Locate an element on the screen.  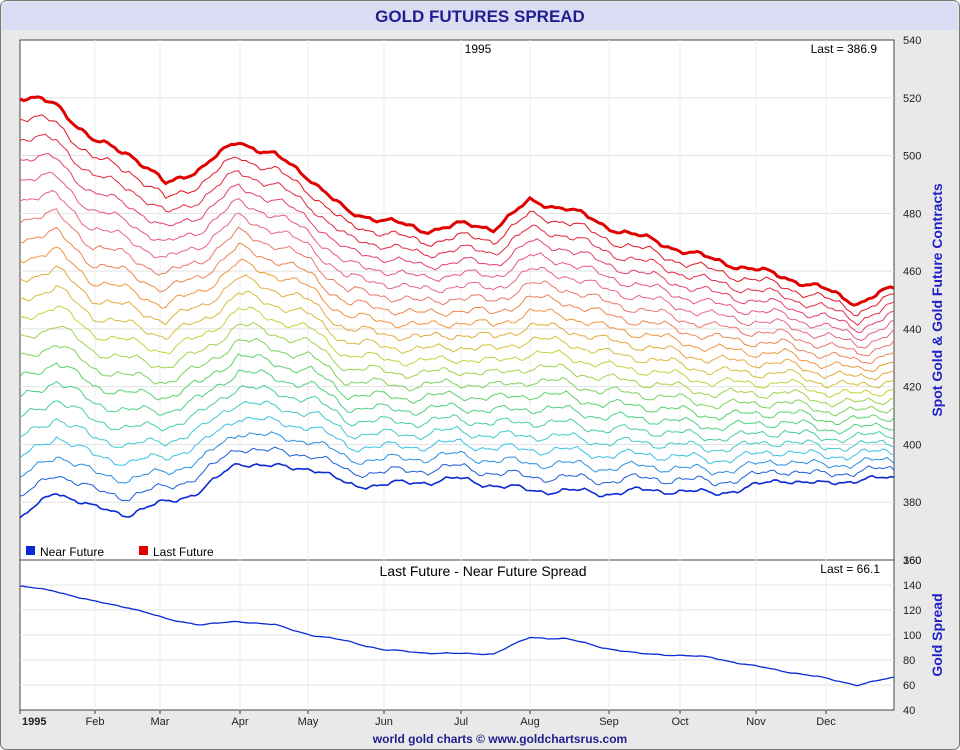
main-y-tick-label: 380 is located at coordinates (912, 503).